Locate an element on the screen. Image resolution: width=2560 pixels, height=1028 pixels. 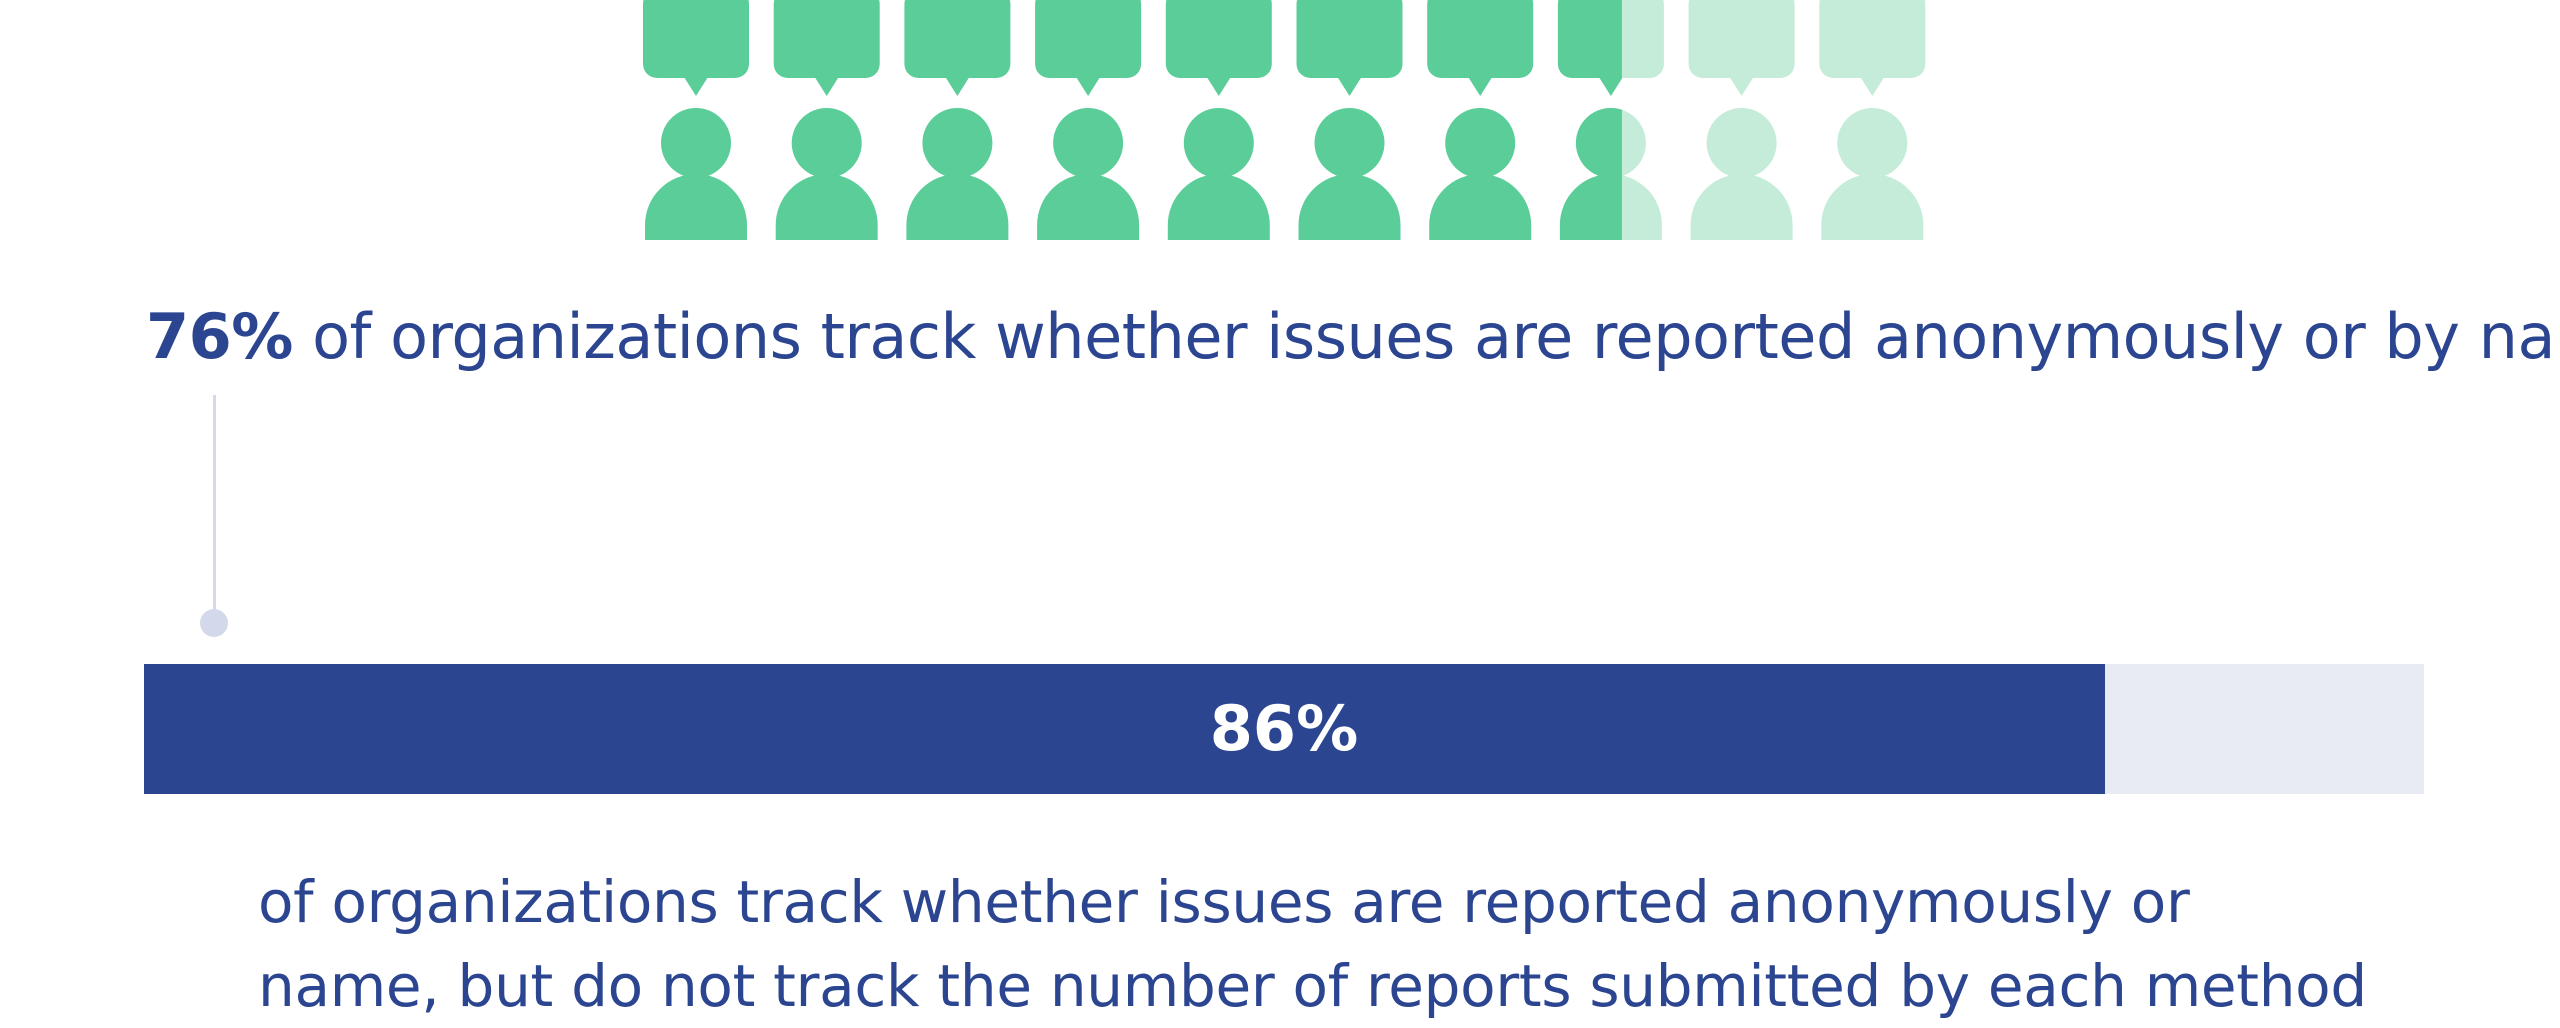
bar-value-label: 86% is located at coordinates (1284, 728).